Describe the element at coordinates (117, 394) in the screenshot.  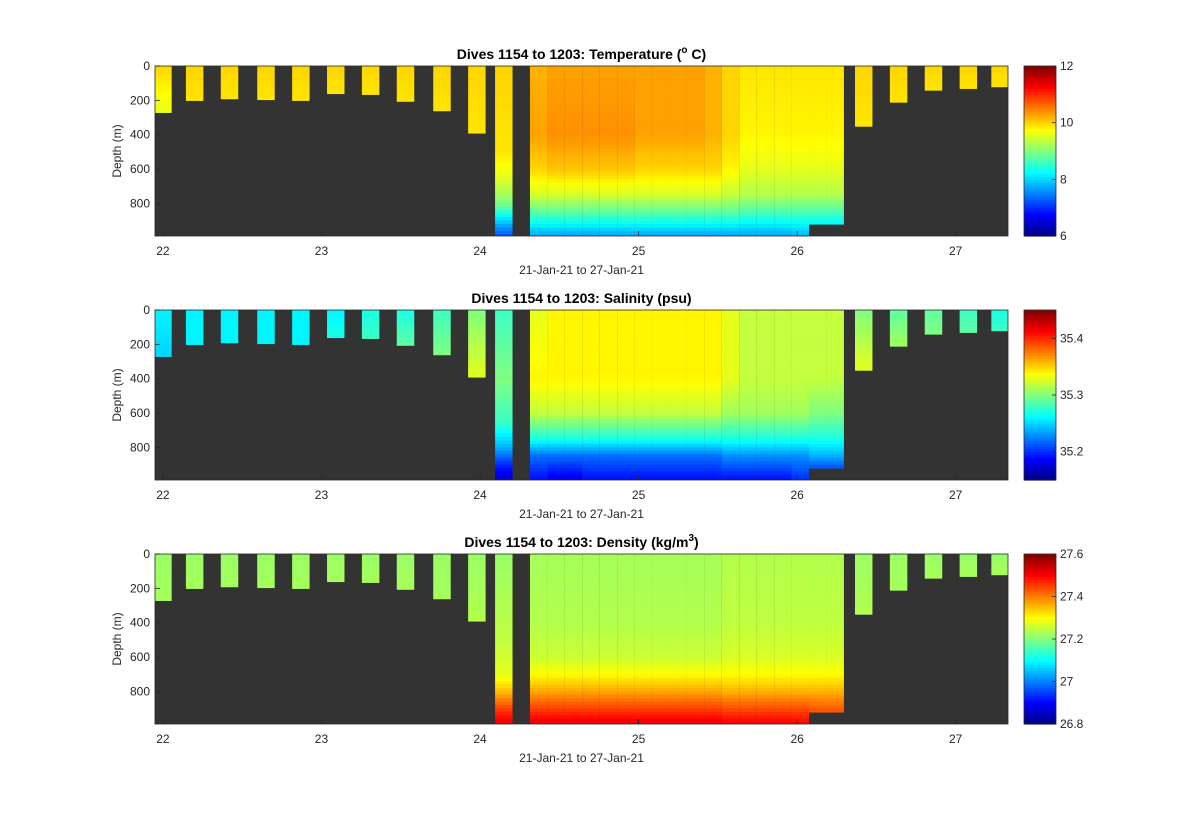
I see `y-axis-label: Depth (m)` at that location.